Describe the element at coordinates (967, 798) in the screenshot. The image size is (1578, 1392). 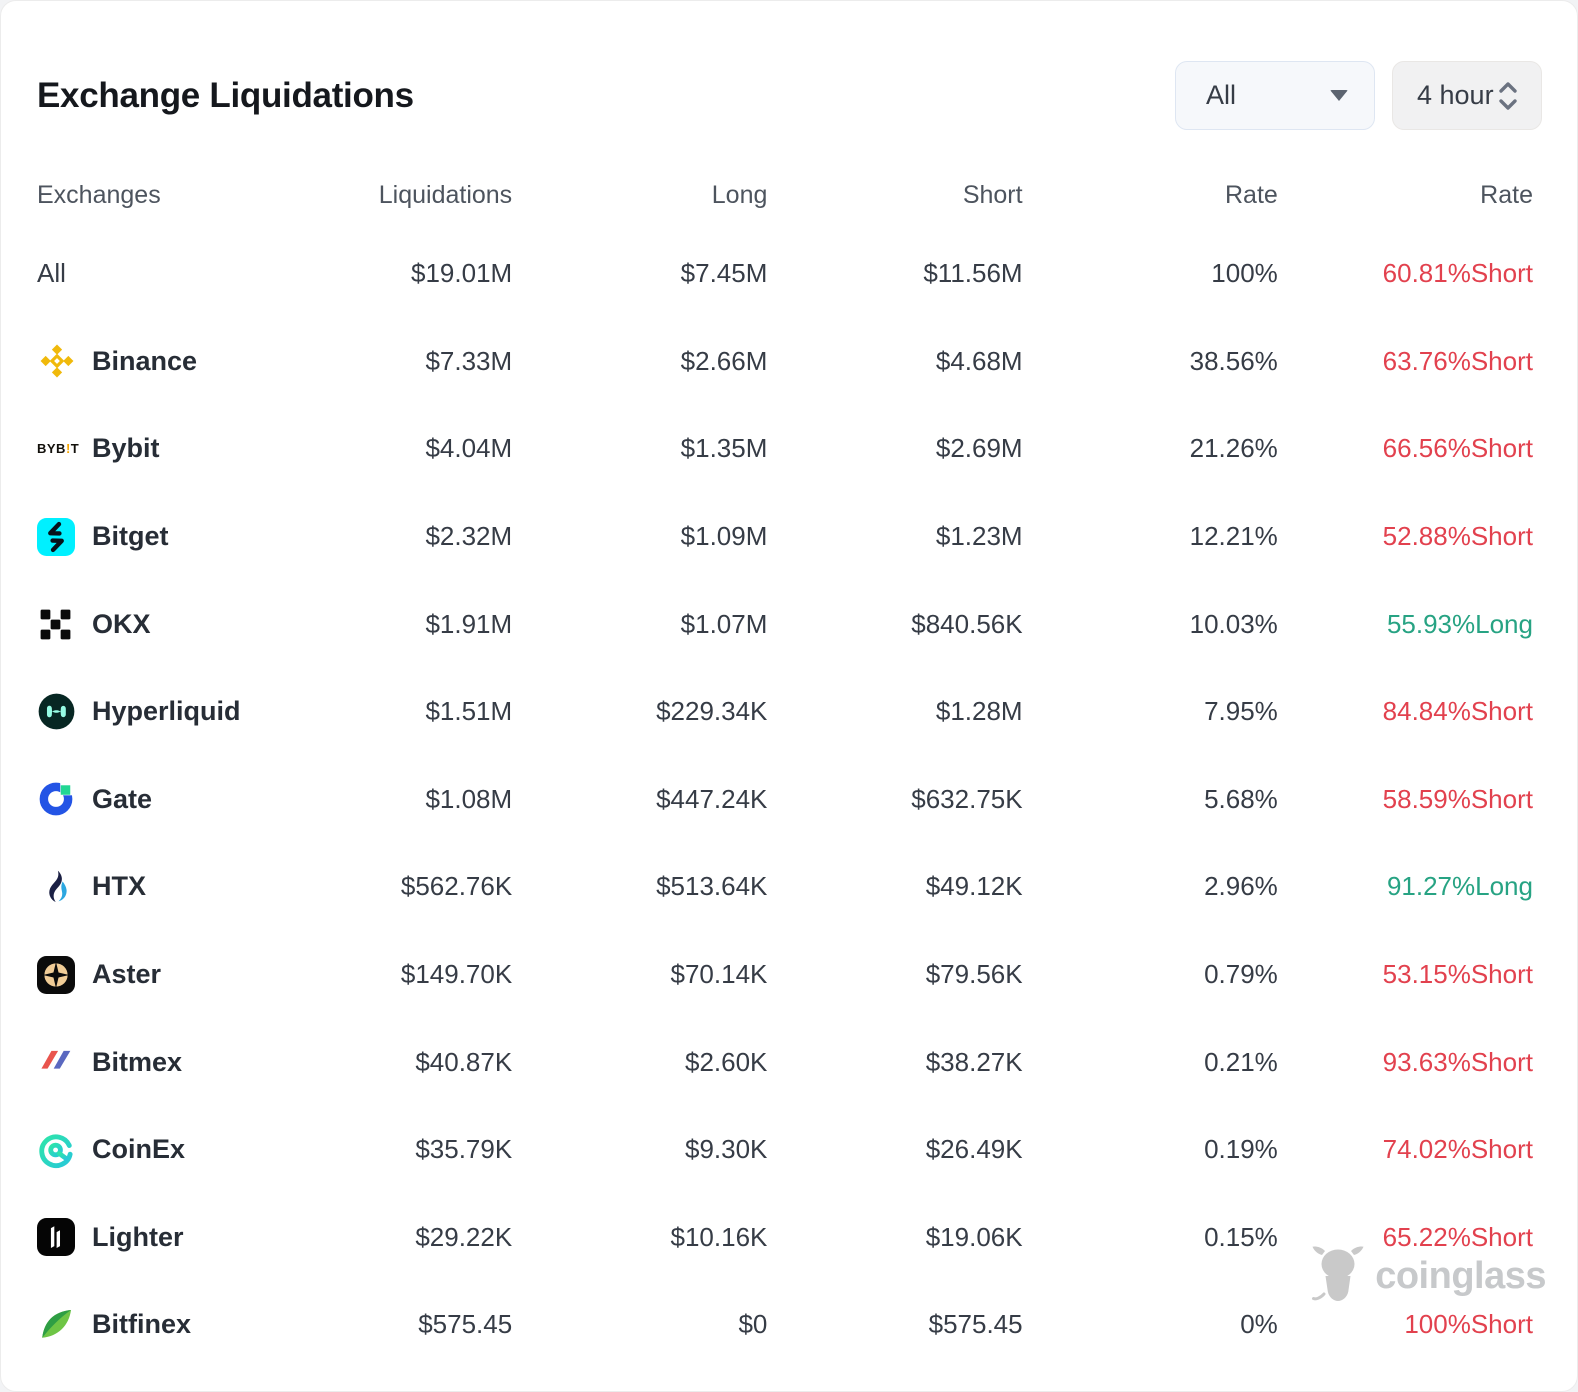
I see `short-value: $632.75K` at that location.